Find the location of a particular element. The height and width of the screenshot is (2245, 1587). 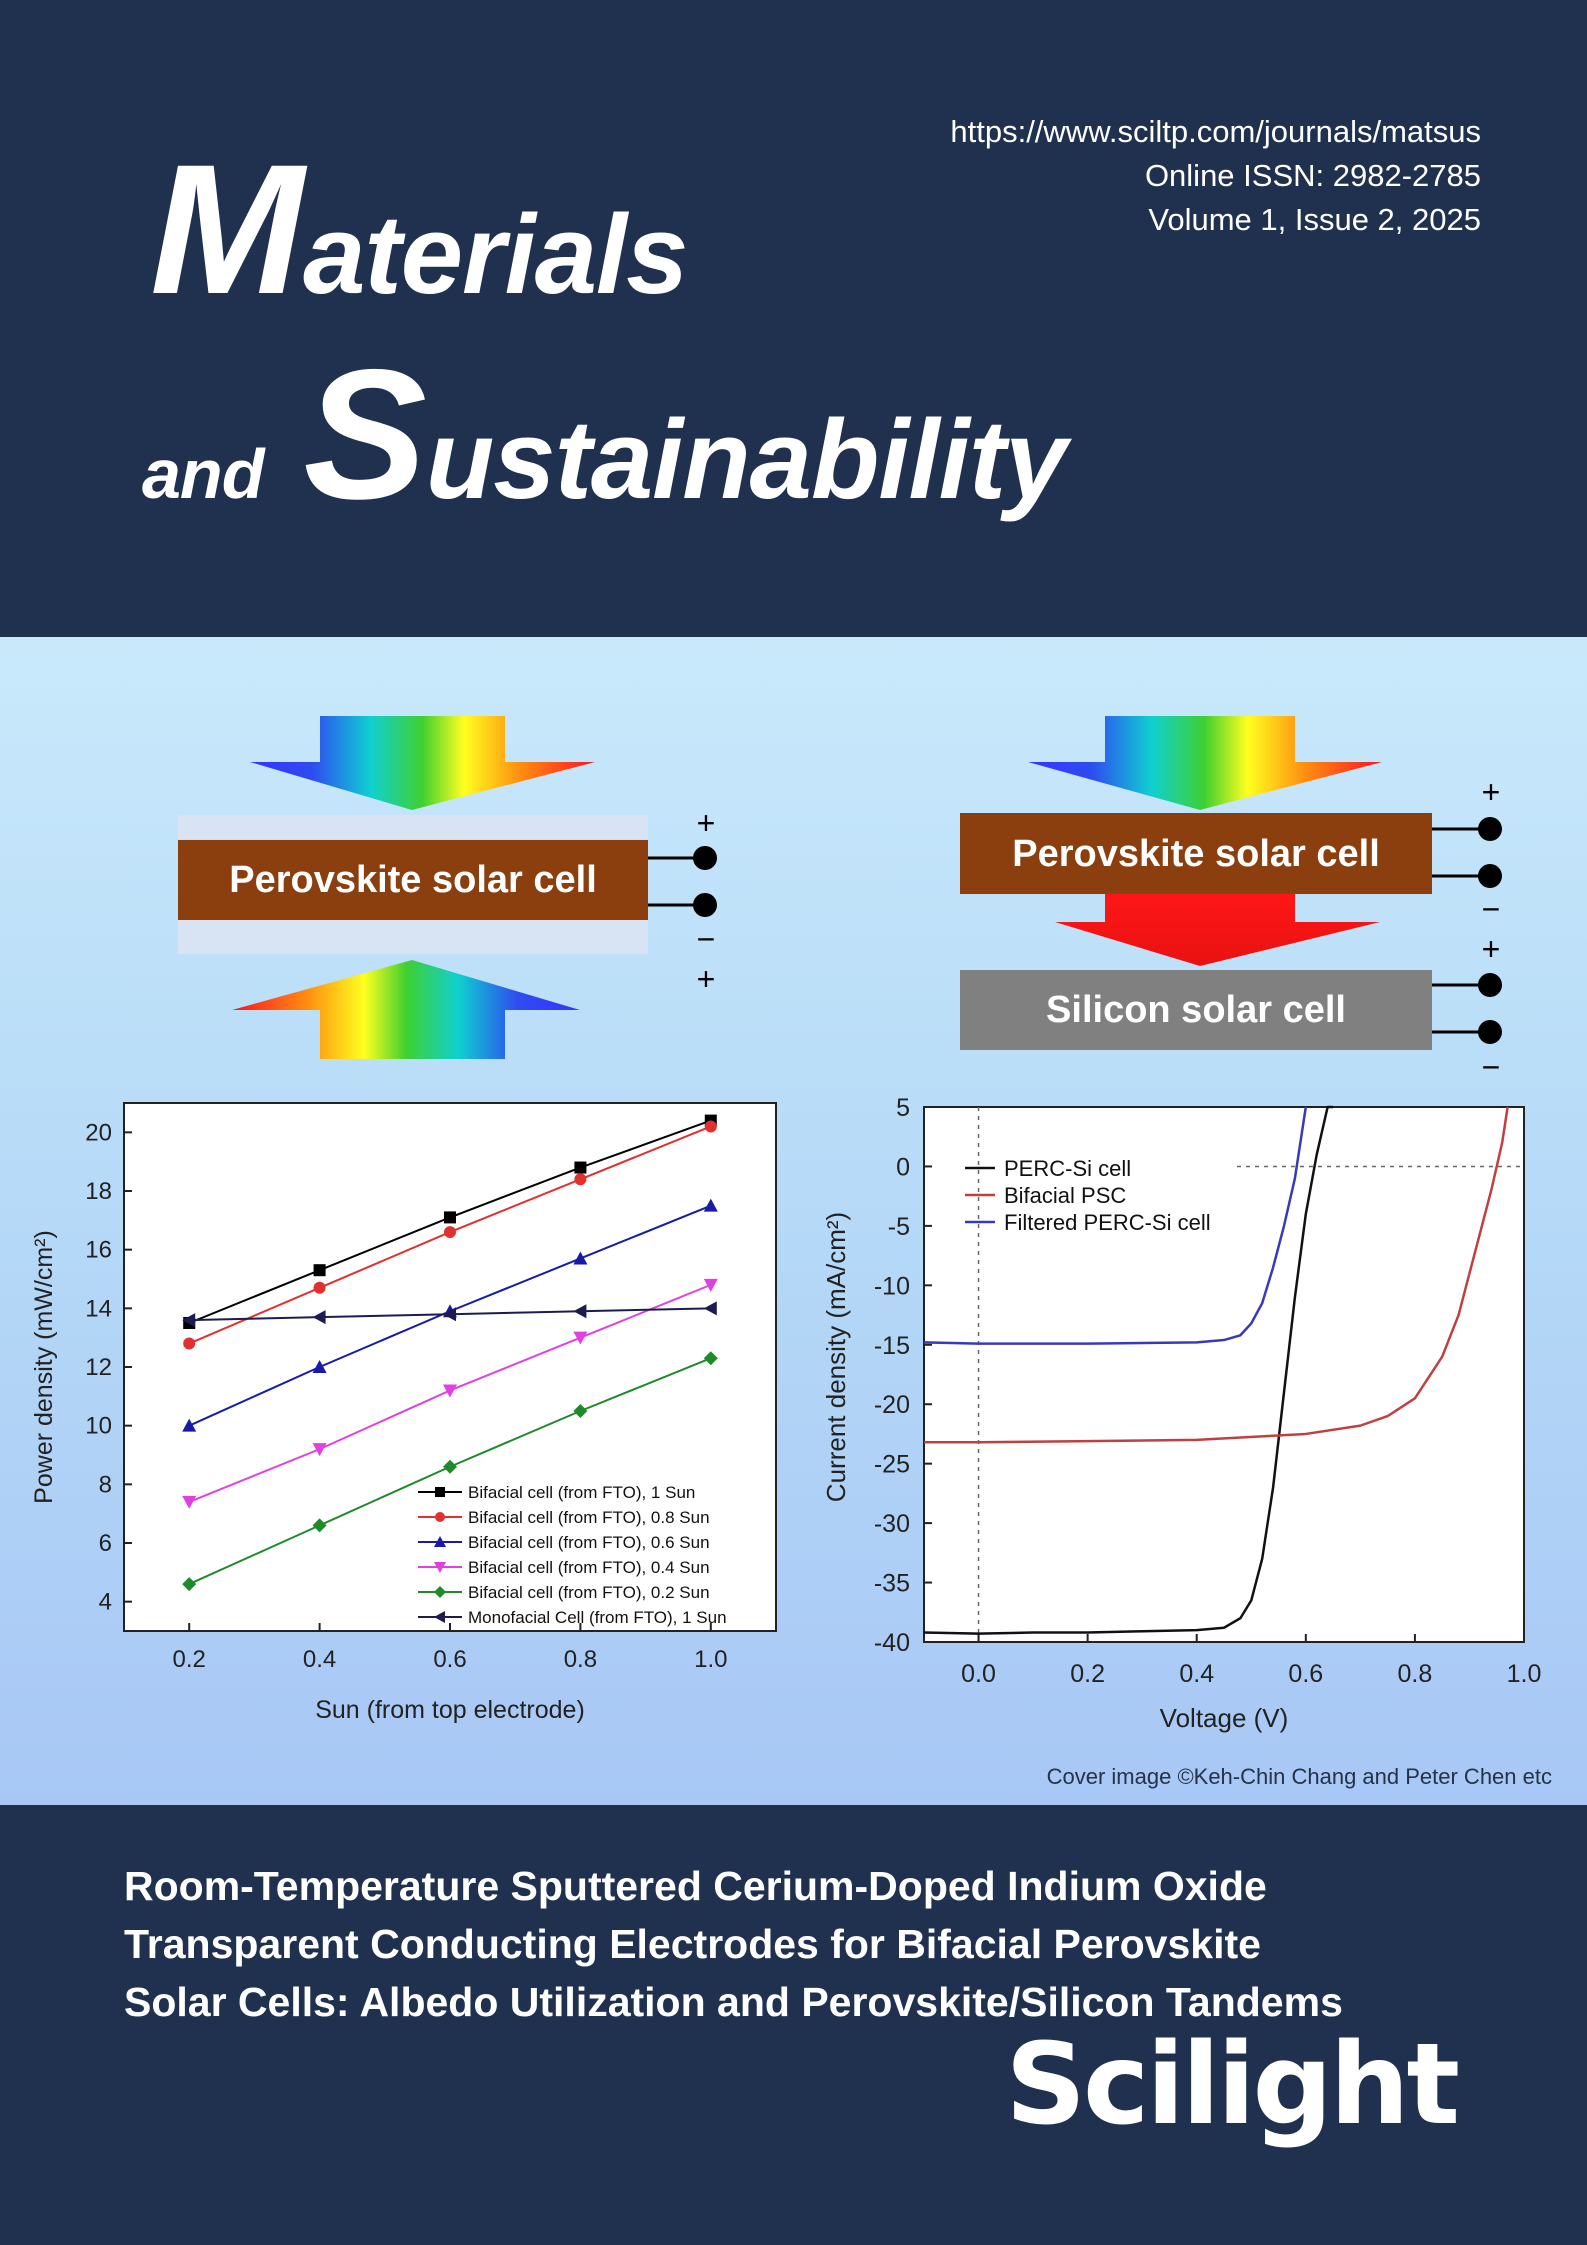

right-perovskite-cell is located at coordinates (1196, 853).